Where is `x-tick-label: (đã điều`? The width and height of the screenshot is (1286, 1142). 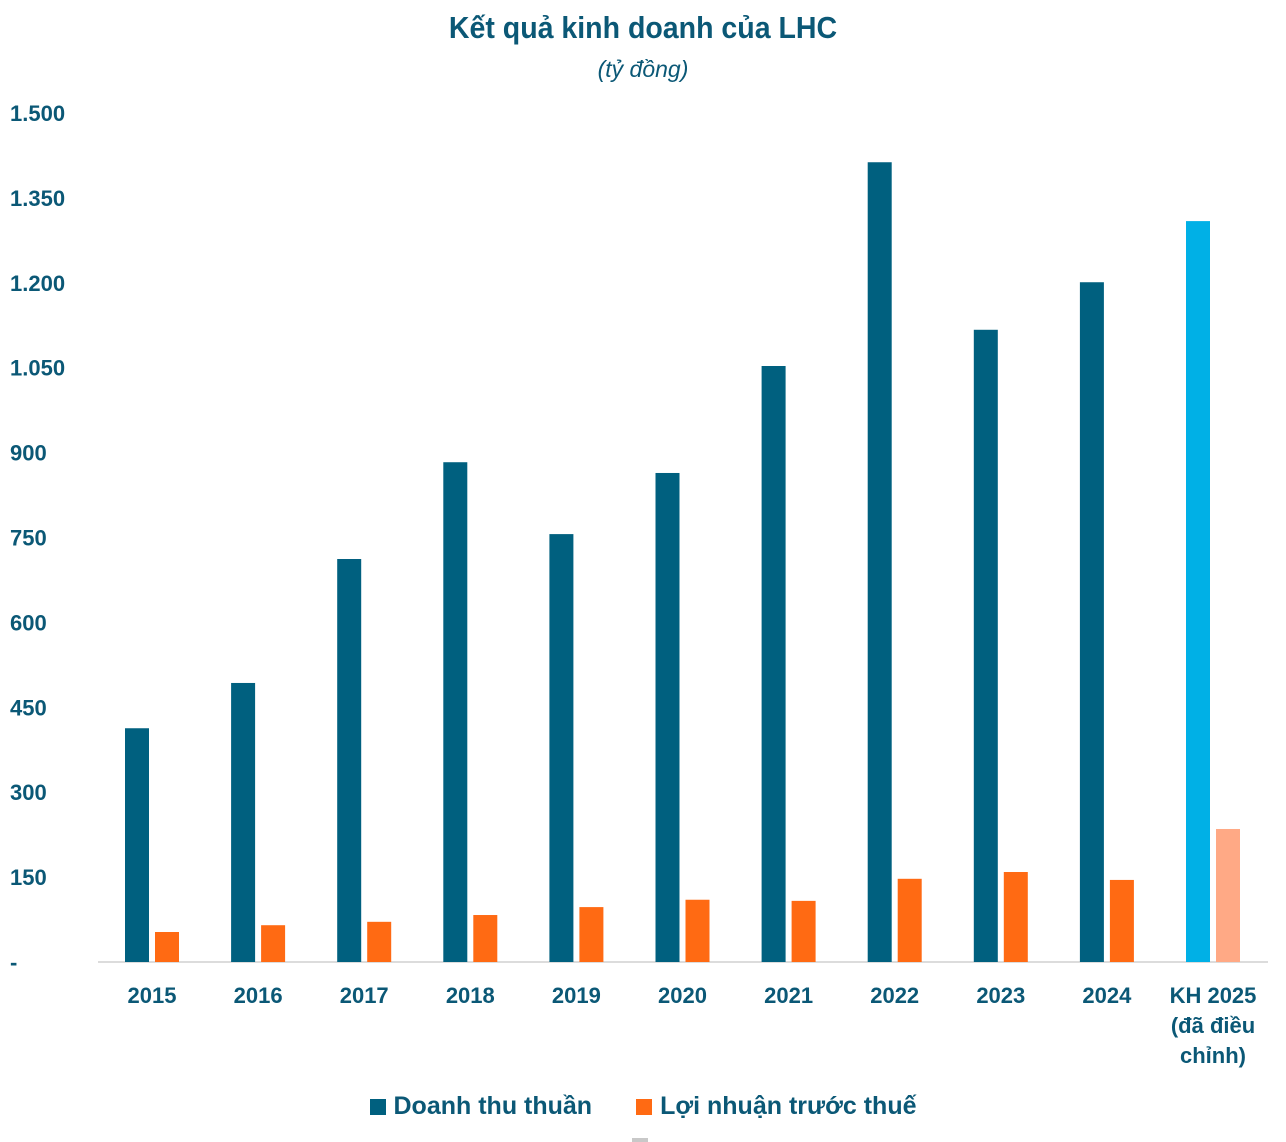 x-tick-label: (đã điều is located at coordinates (1213, 1025).